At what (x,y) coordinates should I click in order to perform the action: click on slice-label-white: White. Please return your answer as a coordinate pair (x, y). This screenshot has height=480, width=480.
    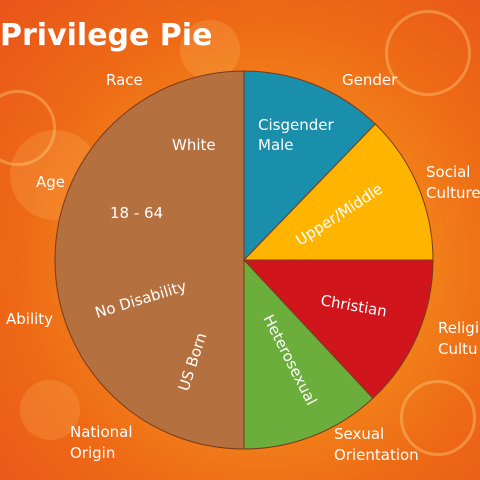
    Looking at the image, I should click on (194, 145).